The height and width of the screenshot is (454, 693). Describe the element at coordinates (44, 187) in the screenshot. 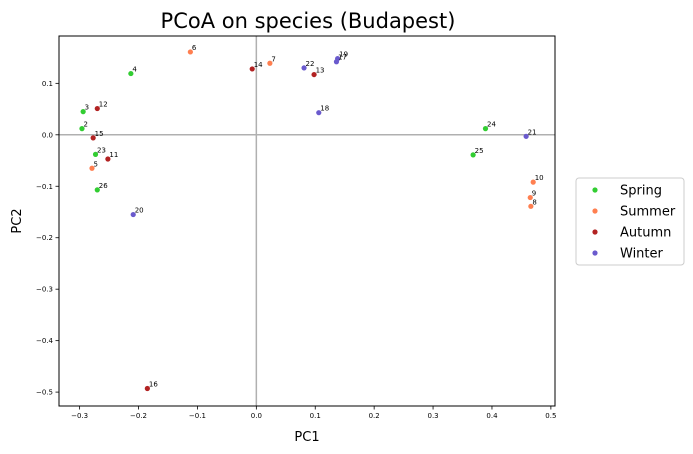

I see `y-tick-label: −0.1` at that location.